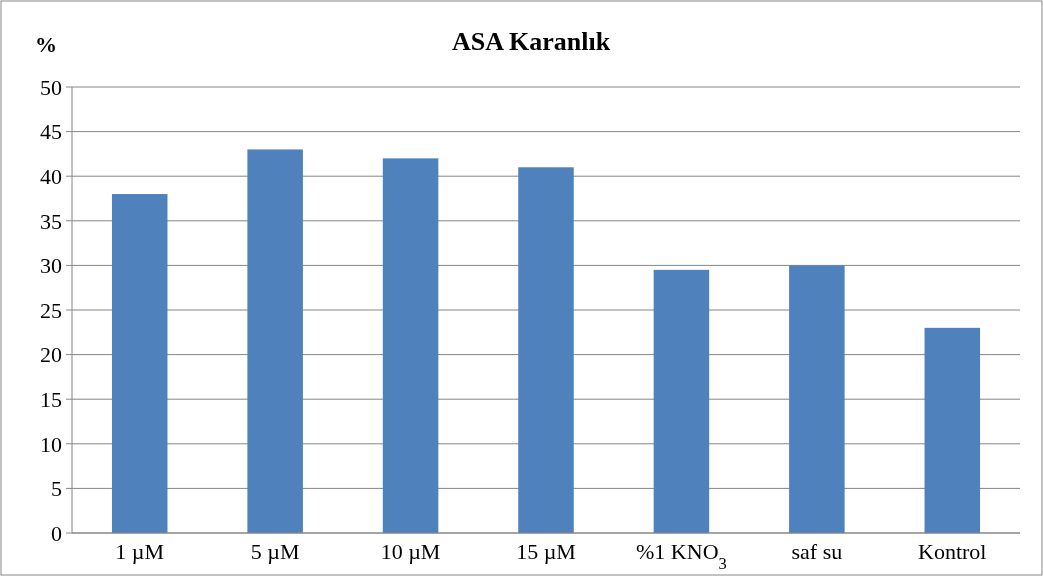  What do you see at coordinates (952, 551) in the screenshot?
I see `x-tick-label: Kontrol` at bounding box center [952, 551].